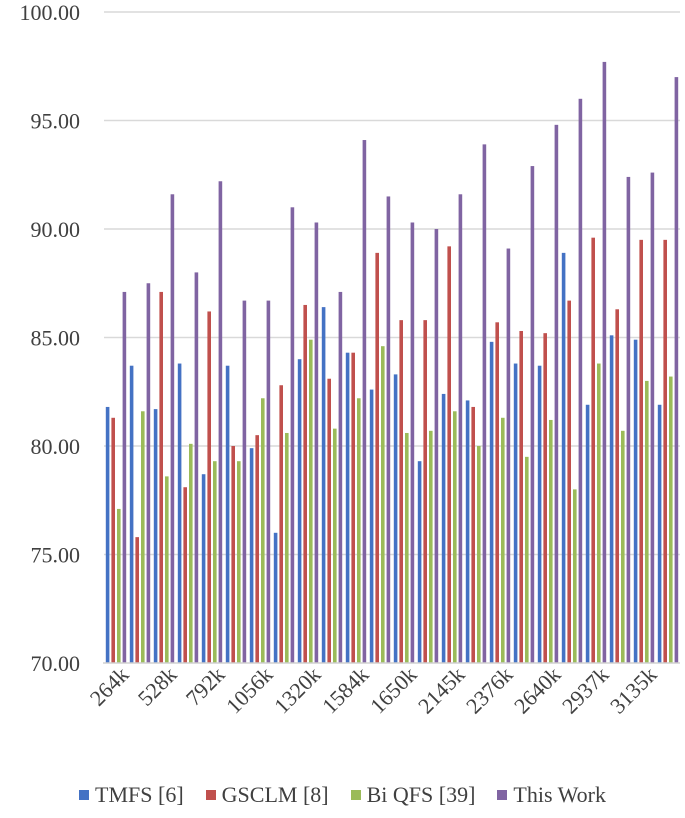 The height and width of the screenshot is (818, 685). I want to click on y-axis-tick-labels: 70.00 75.00 80.00 85.00 90.00 95.00 100.00, so click(50, 338).